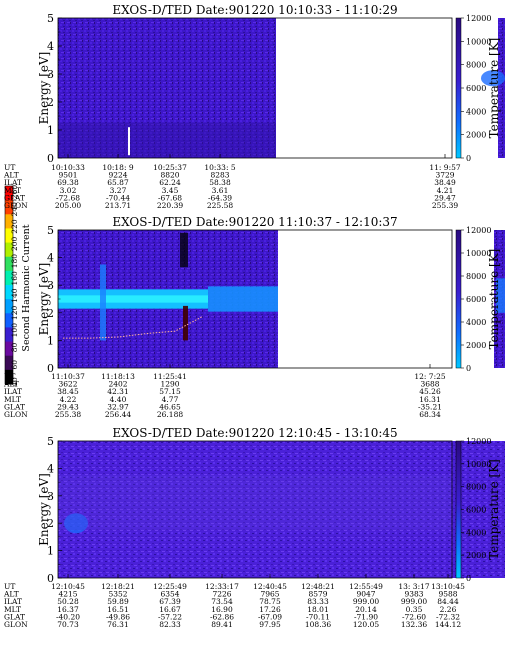 This screenshot has width=505, height=653. What do you see at coordinates (270, 616) in the screenshot?
I see `ephemeris-value: -67.09` at bounding box center [270, 616].